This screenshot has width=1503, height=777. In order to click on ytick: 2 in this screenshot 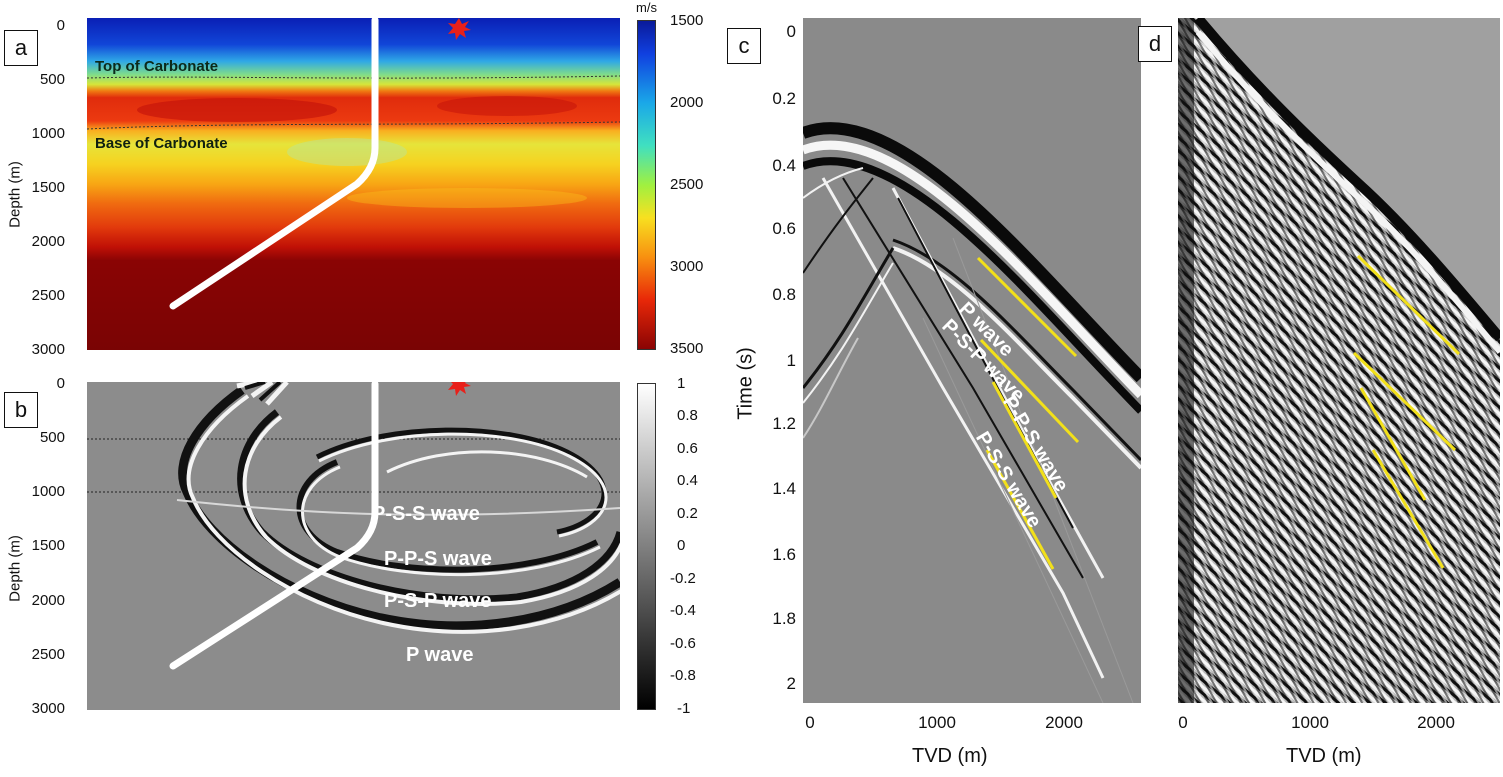, I will do `click(791, 683)`.